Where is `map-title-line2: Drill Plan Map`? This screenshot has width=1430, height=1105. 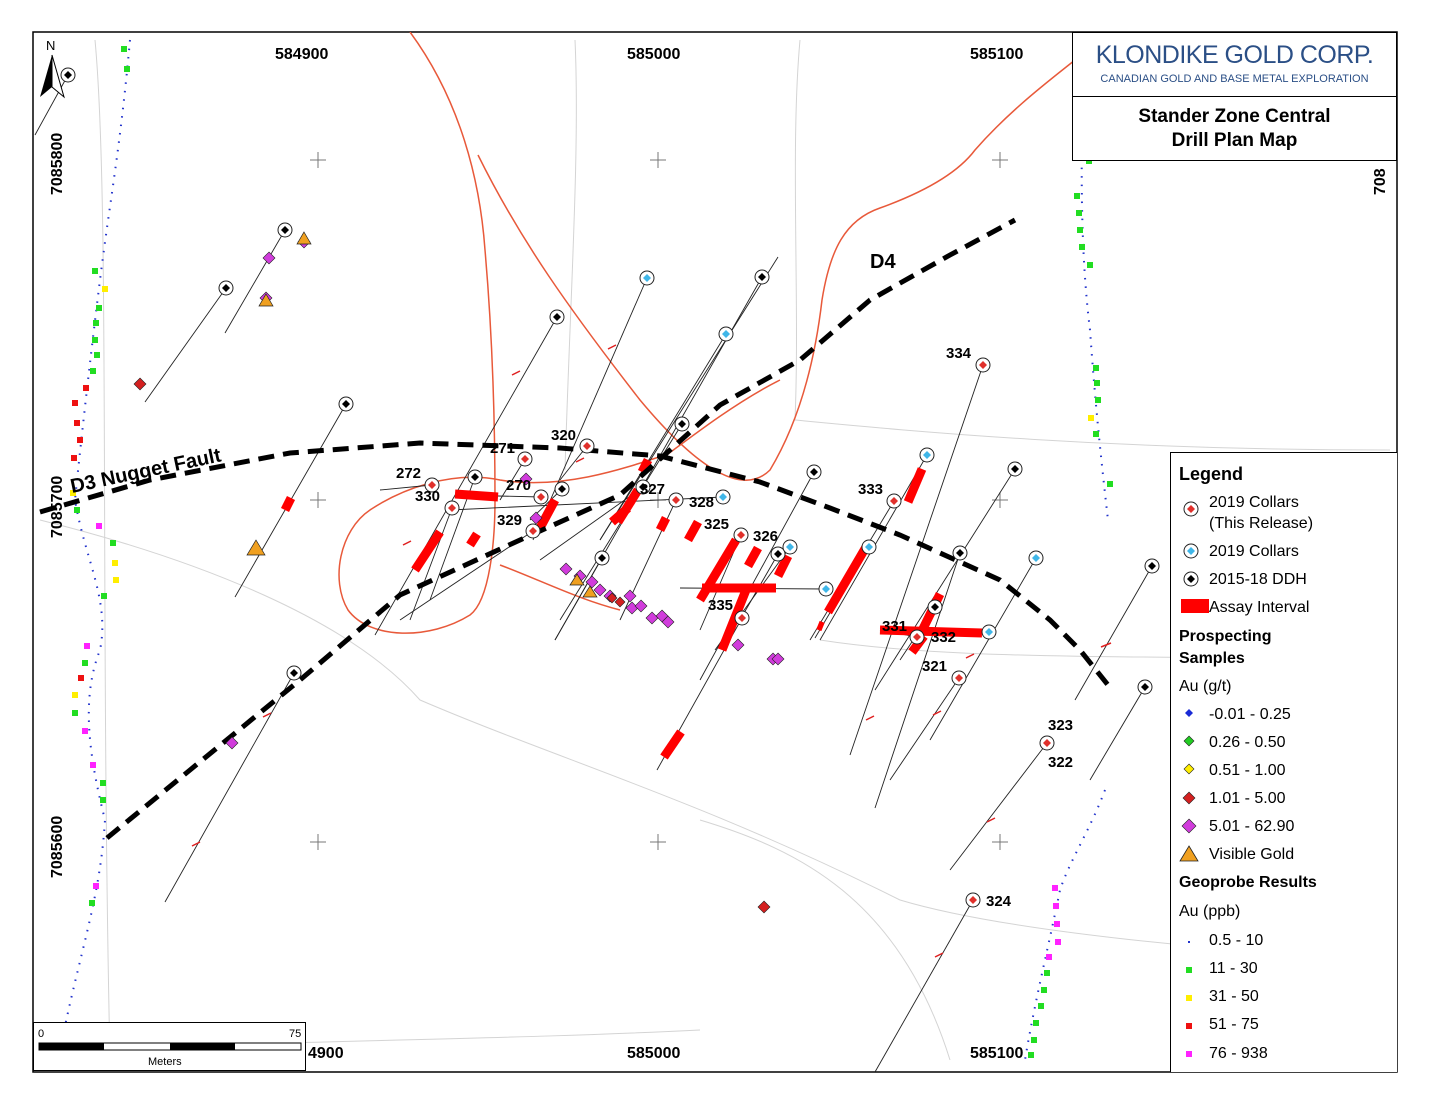
map-title-line2: Drill Plan Map is located at coordinates (1234, 140).